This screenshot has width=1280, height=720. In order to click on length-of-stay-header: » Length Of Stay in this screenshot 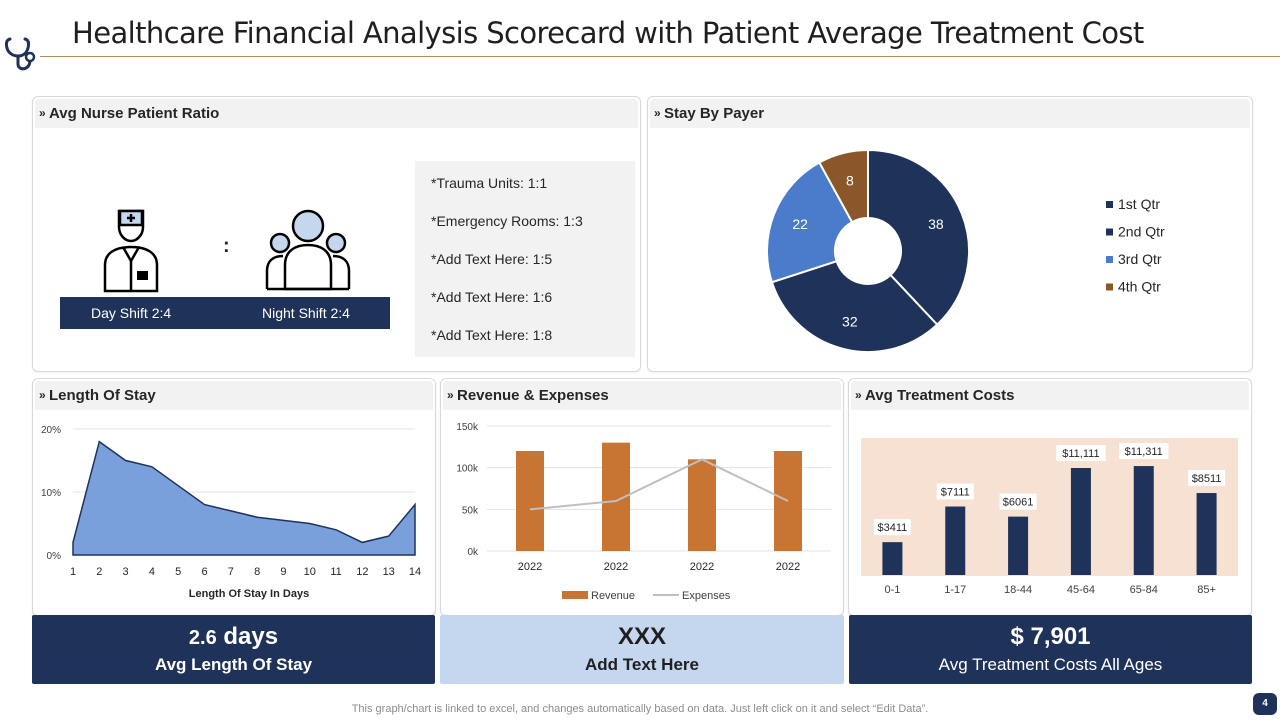, I will do `click(234, 395)`.